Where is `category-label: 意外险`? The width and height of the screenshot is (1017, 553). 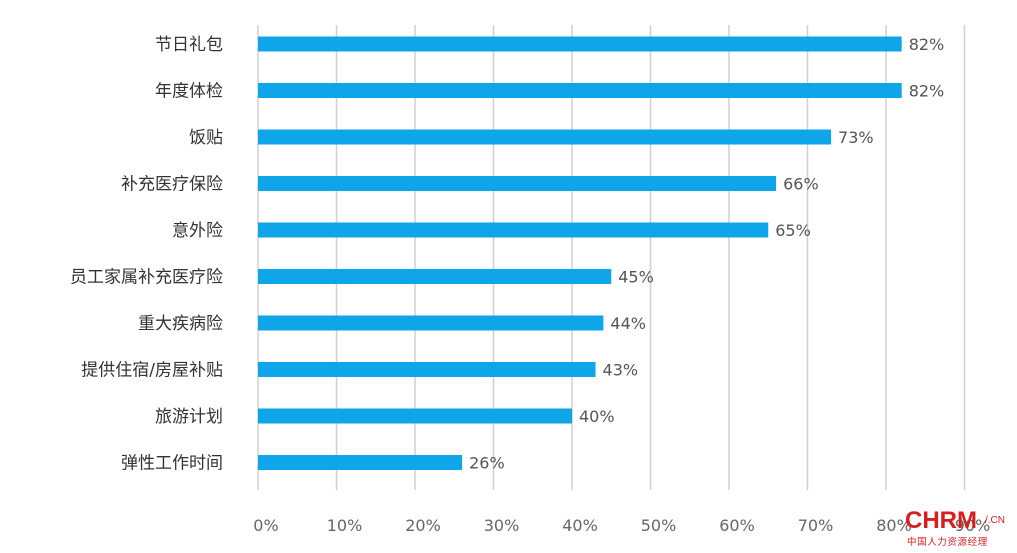
category-label: 意外险 is located at coordinates (197, 231).